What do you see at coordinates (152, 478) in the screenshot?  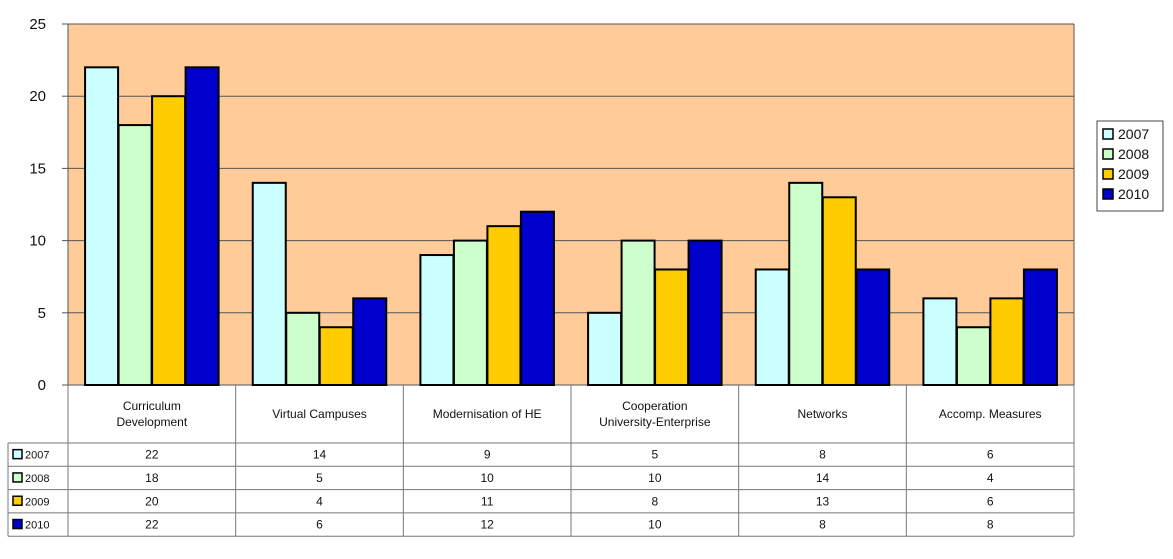 I see `table-cell-value: 18` at bounding box center [152, 478].